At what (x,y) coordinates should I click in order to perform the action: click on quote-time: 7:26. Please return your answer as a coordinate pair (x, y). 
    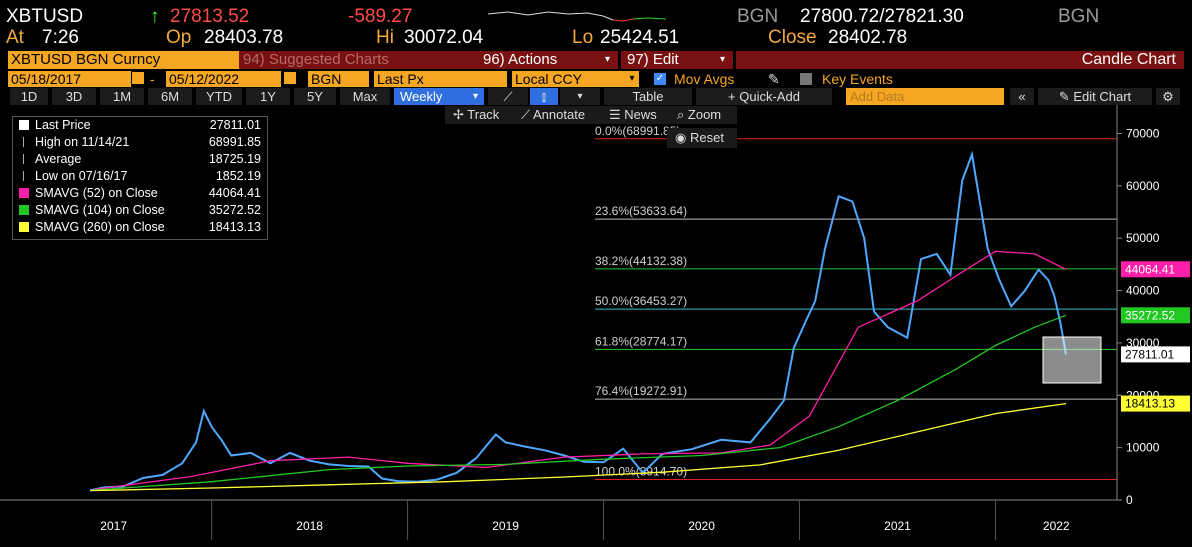
    Looking at the image, I should click on (60, 37).